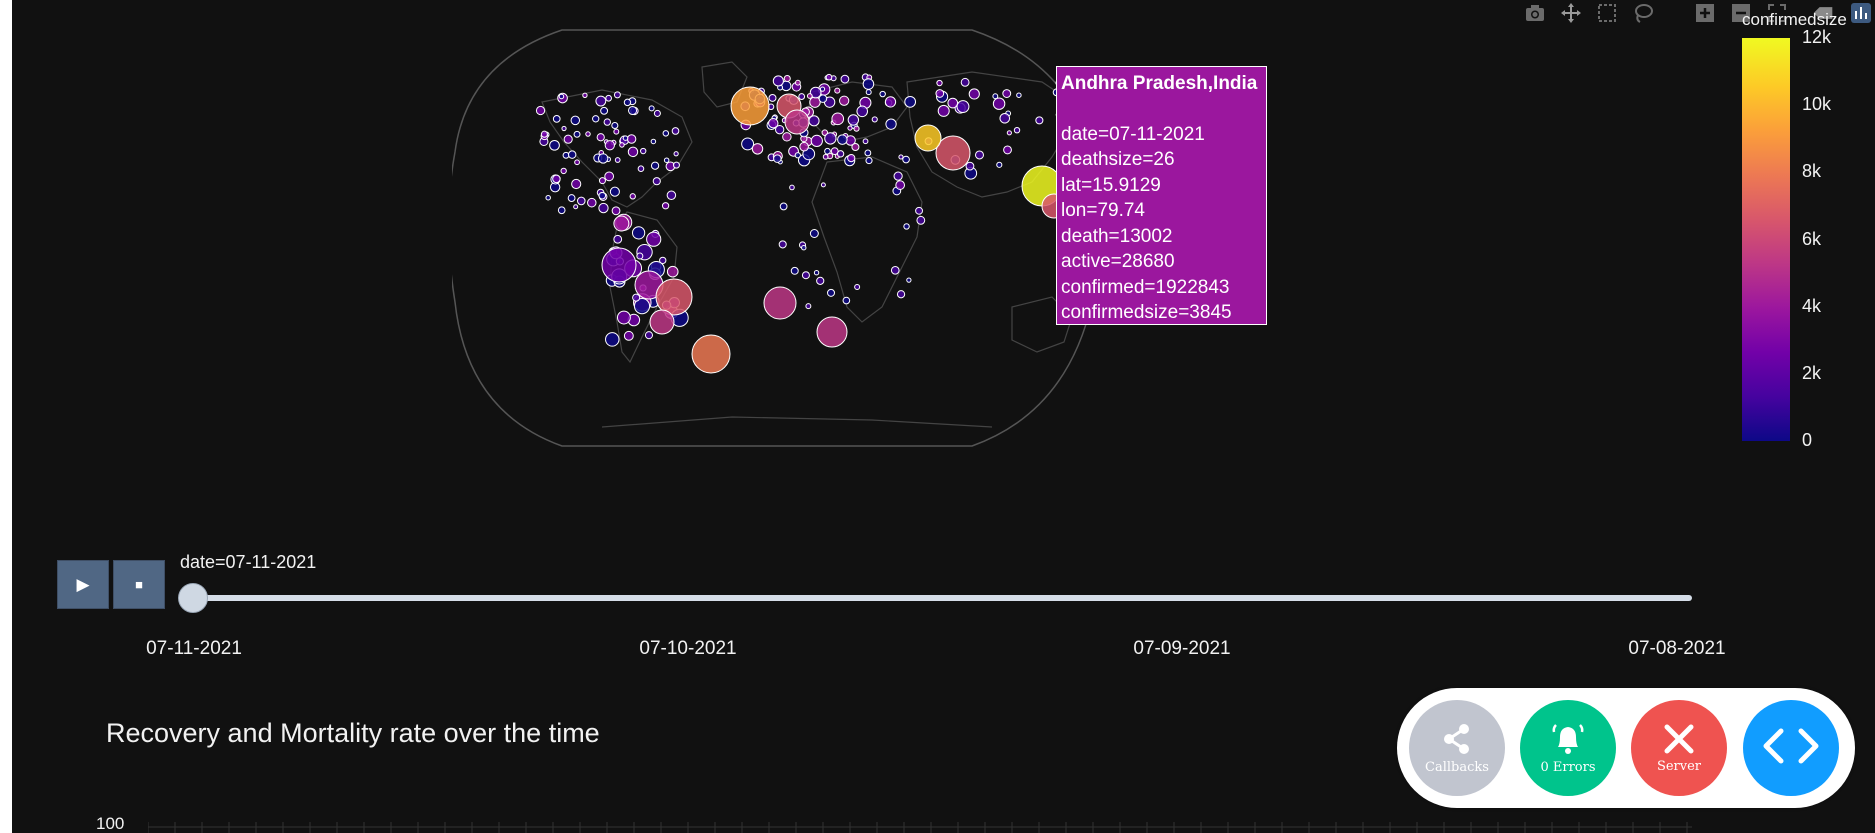  Describe the element at coordinates (1791, 748) in the screenshot. I see `code-button` at that location.